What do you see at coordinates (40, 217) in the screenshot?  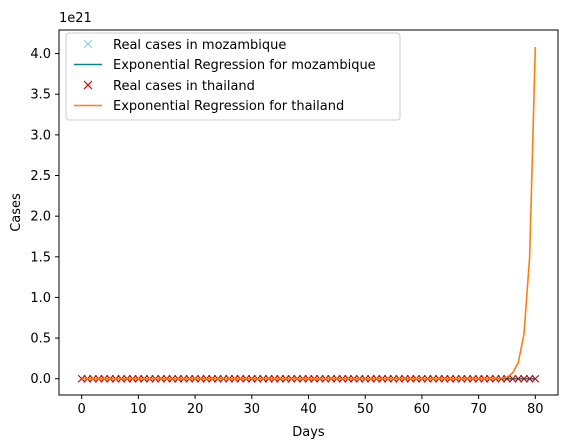 I see `y-tick-label: 2.0` at bounding box center [40, 217].